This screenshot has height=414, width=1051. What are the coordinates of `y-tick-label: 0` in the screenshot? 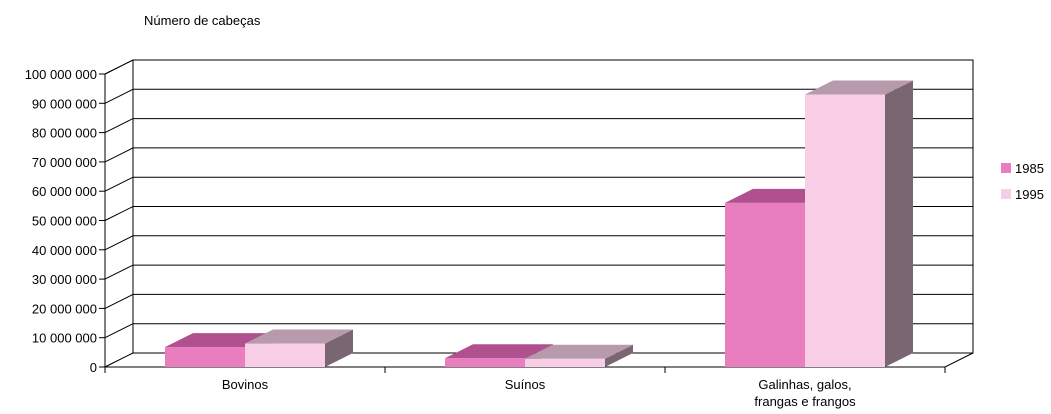 It's located at (93, 367).